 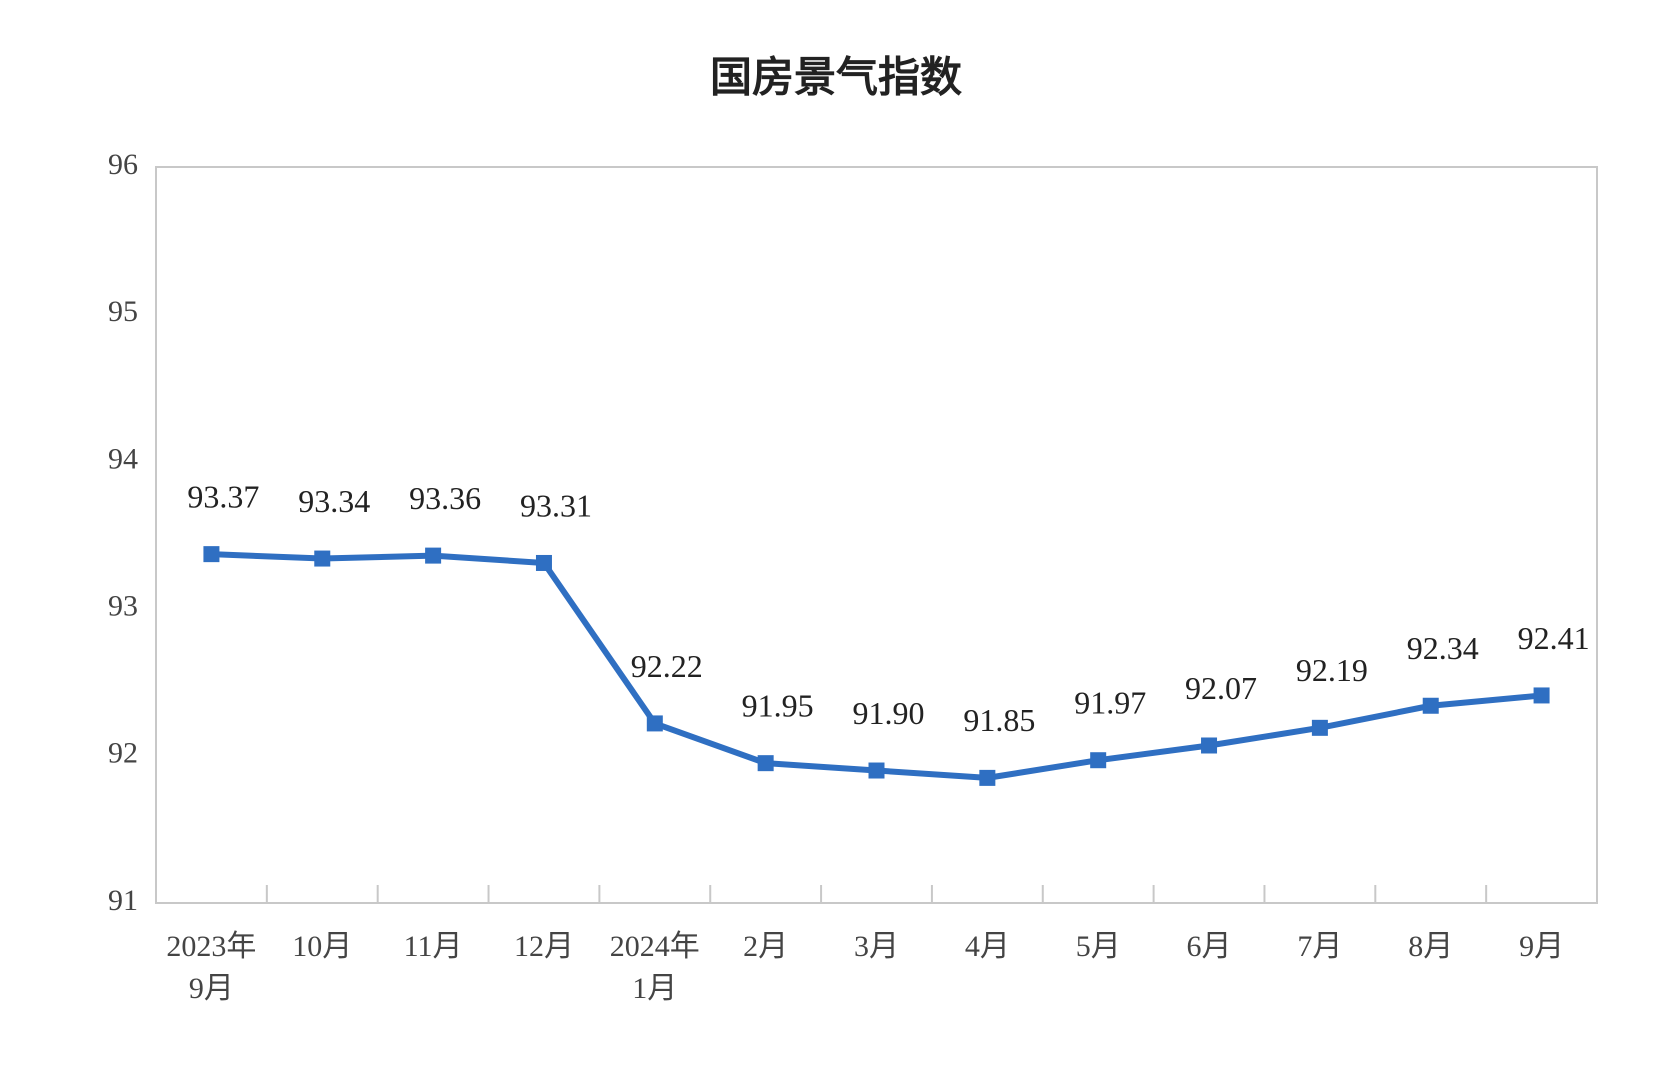 I want to click on x-tick-label: 7月, so click(x=1319, y=946).